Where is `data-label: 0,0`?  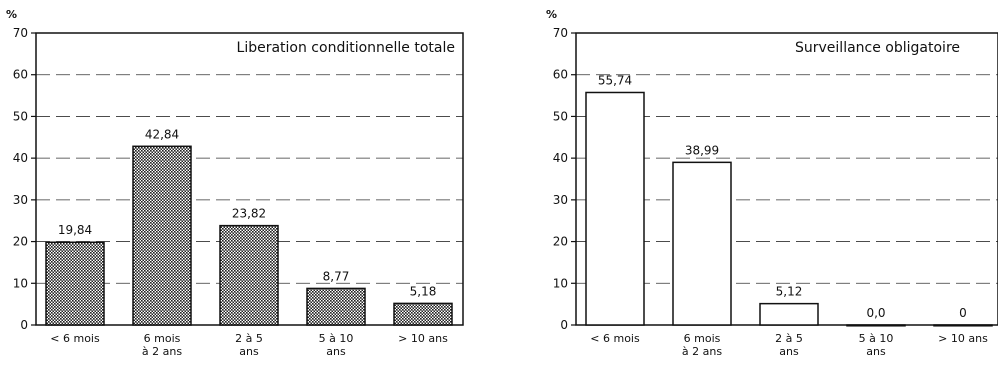
data-label: 0,0 is located at coordinates (875, 313).